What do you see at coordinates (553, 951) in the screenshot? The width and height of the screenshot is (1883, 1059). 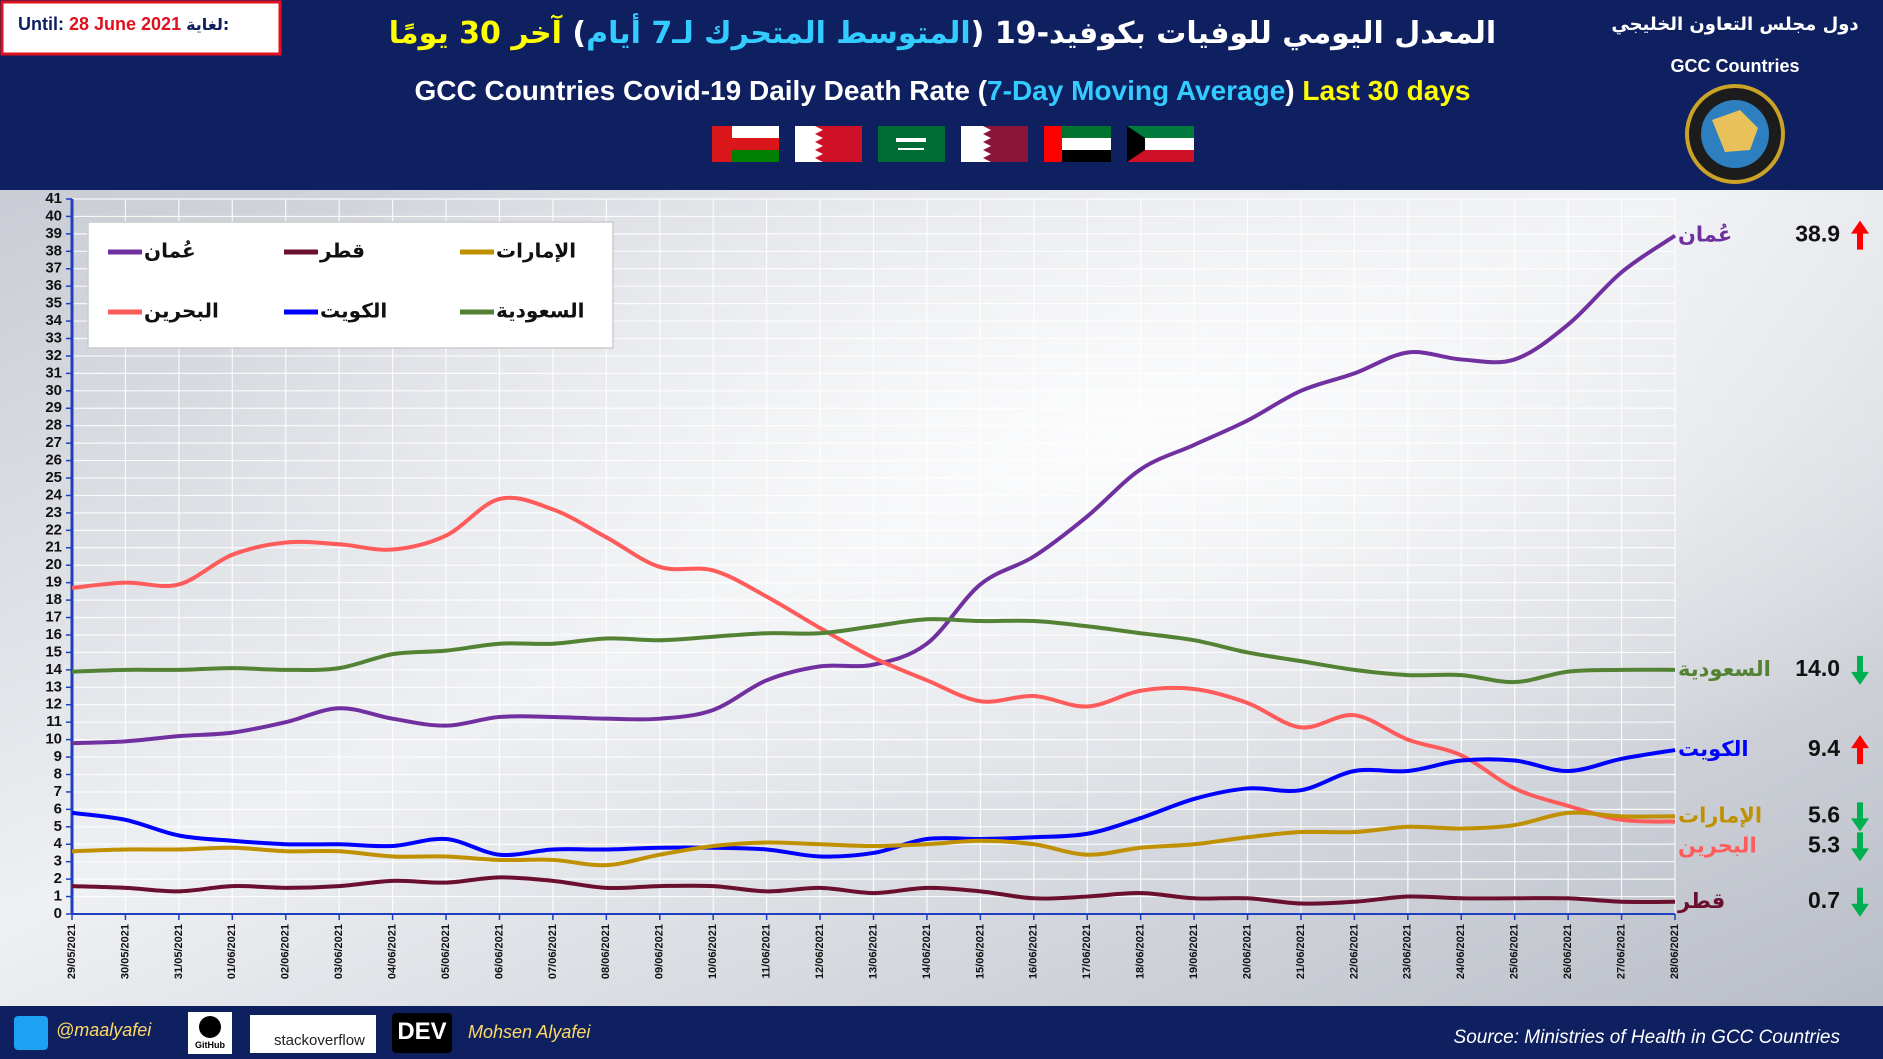 I see `x-tick-label: 07/06/2021` at bounding box center [553, 951].